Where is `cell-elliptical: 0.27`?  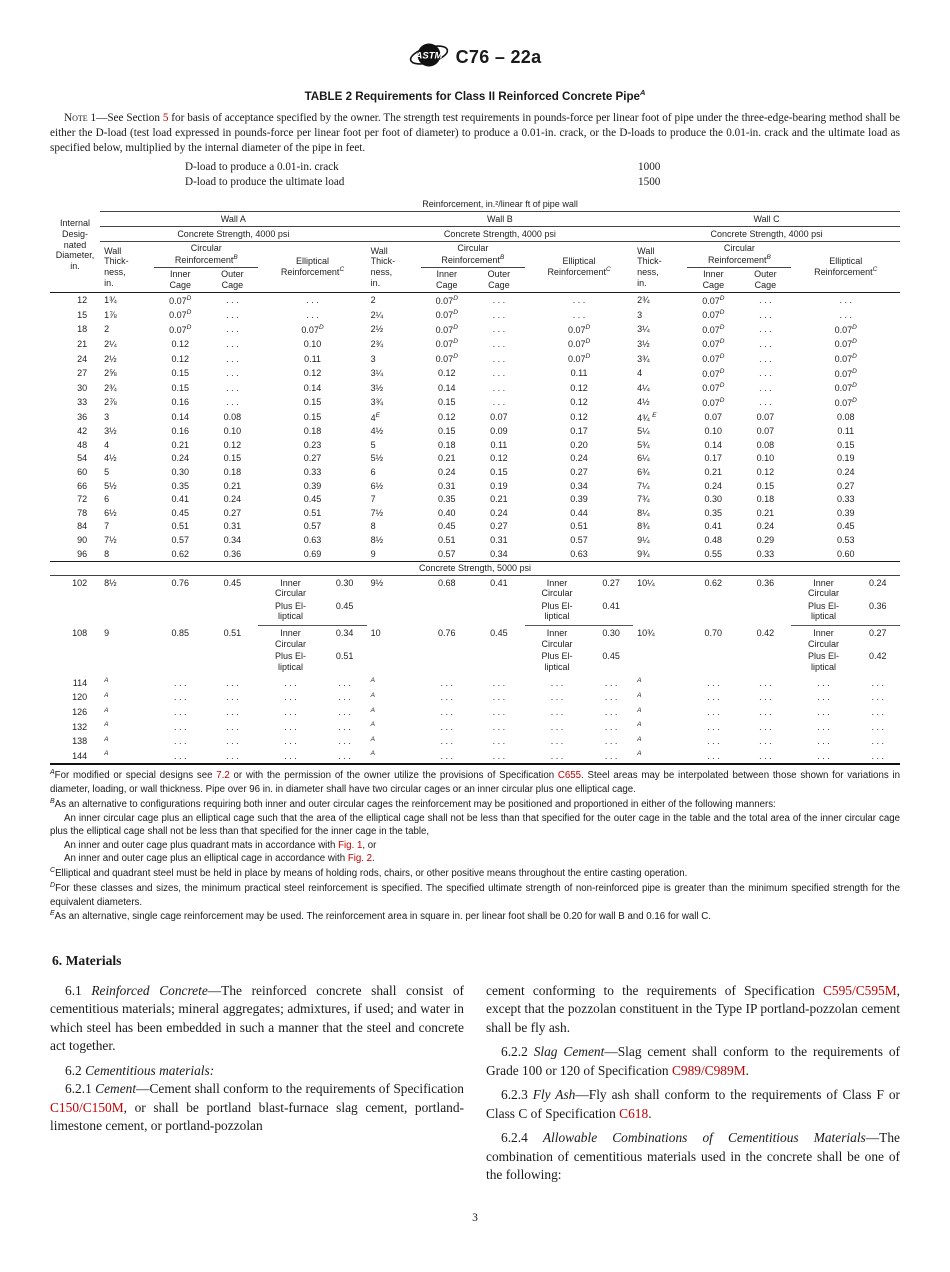
cell-elliptical: 0.27 is located at coordinates (579, 471).